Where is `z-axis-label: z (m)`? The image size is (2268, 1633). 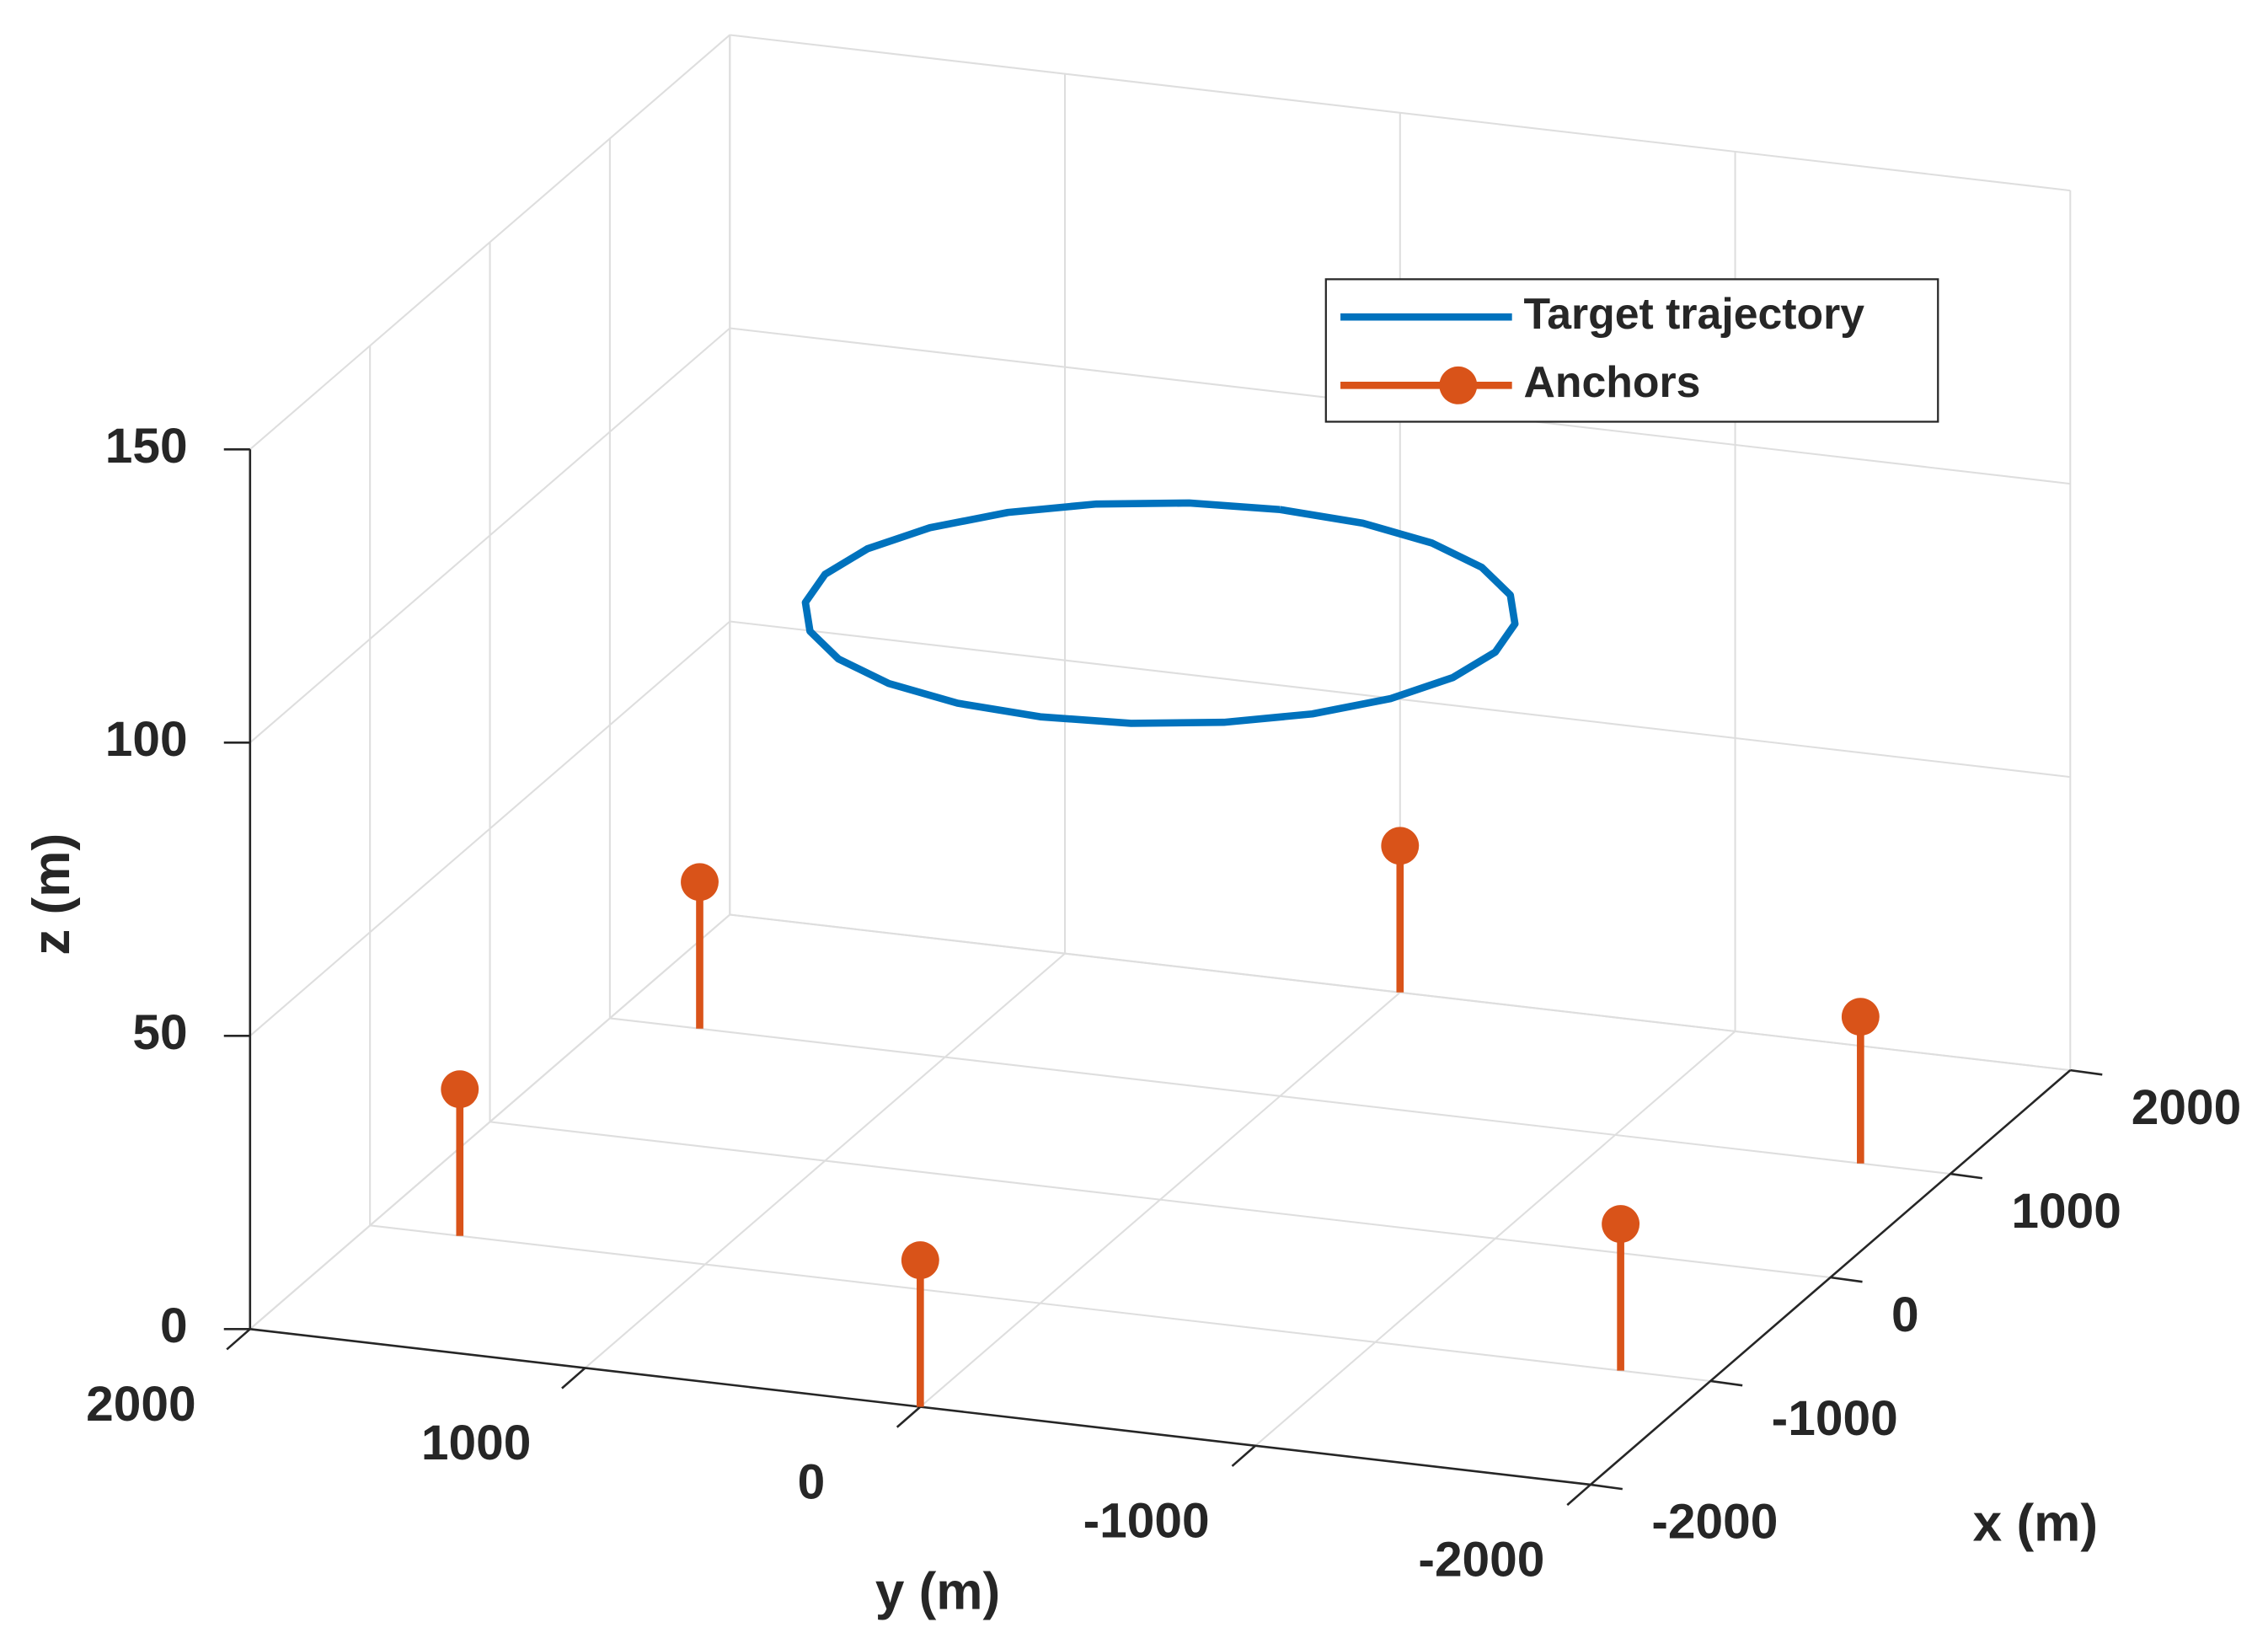 z-axis-label: z (m) is located at coordinates (52, 895).